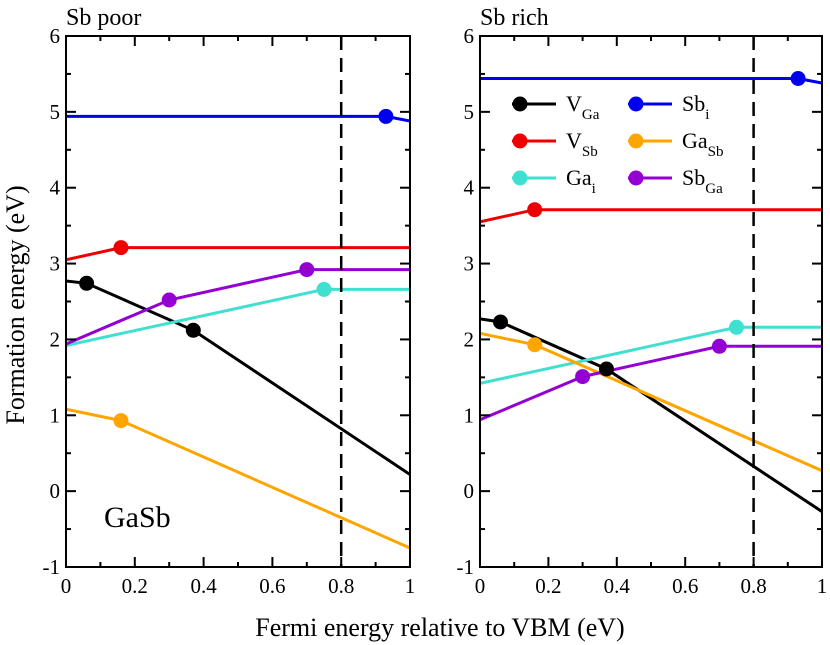 The width and height of the screenshot is (830, 645). Describe the element at coordinates (702, 181) in the screenshot. I see `legend-sb-ga-label: SbGa` at that location.